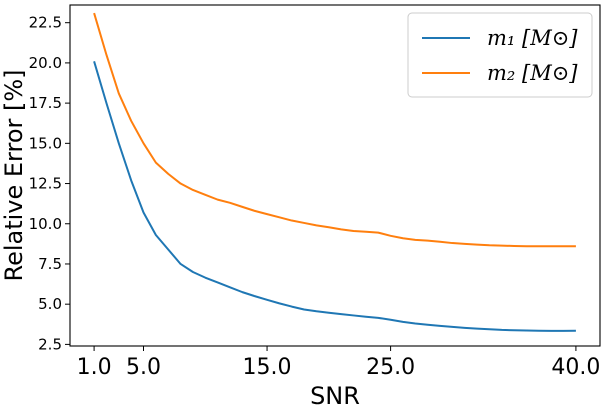 Image resolution: width=612 pixels, height=408 pixels. Describe the element at coordinates (45, 224) in the screenshot. I see `y-tick-label: 10.0` at that location.